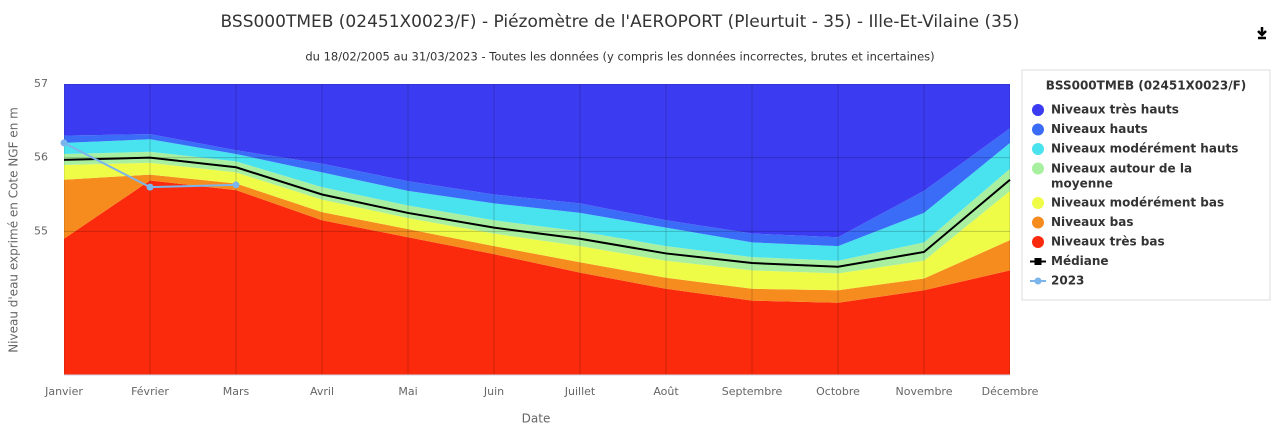 Image resolution: width=1271 pixels, height=427 pixels. What do you see at coordinates (1099, 129) in the screenshot?
I see `legend-label: Niveaux hauts` at bounding box center [1099, 129].